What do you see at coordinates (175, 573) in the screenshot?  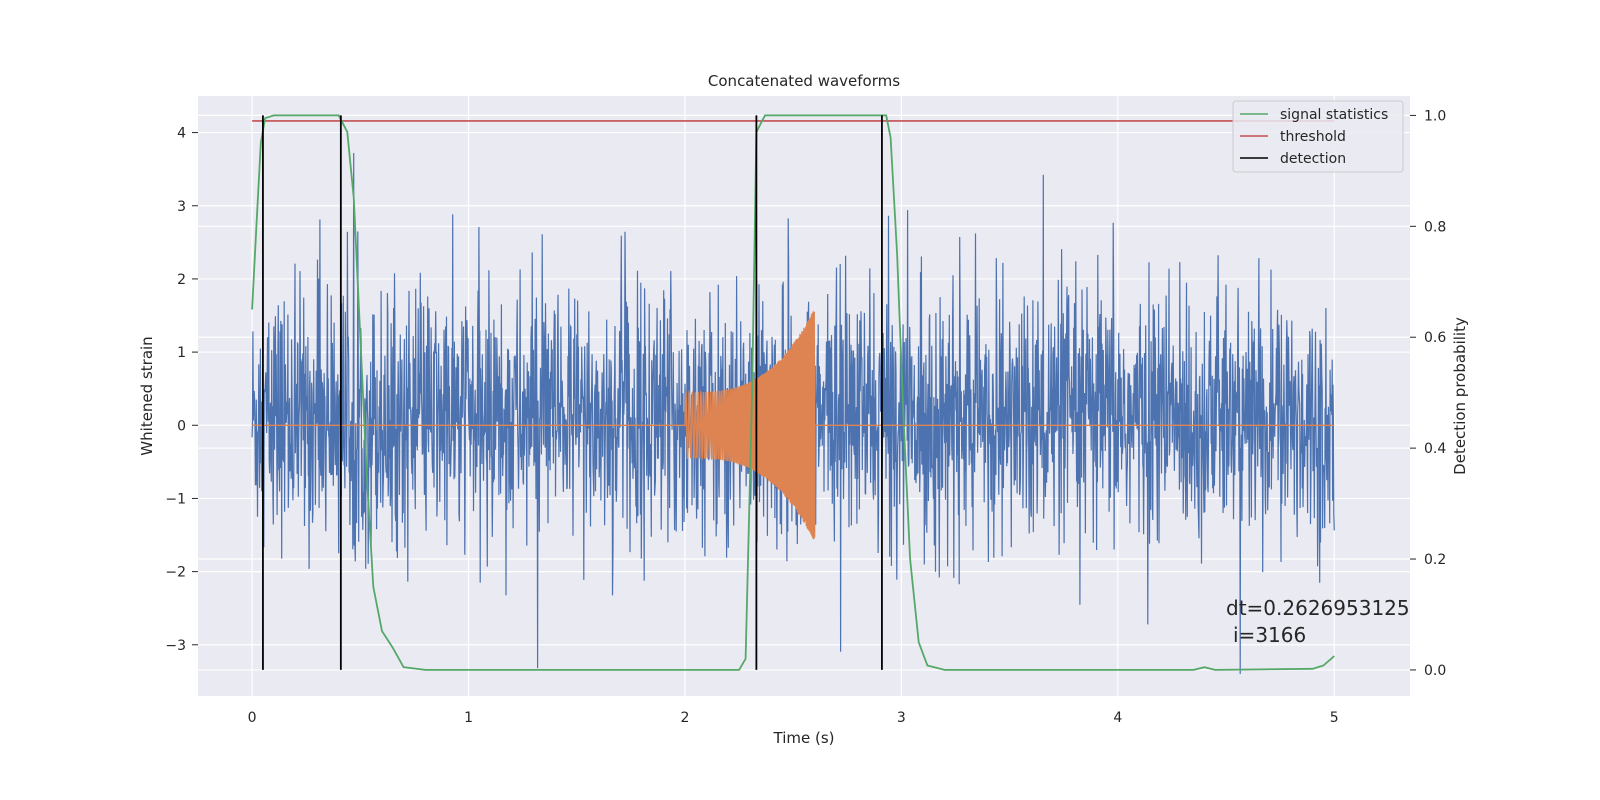 I see `left-y-tick-label: −2` at bounding box center [175, 573].